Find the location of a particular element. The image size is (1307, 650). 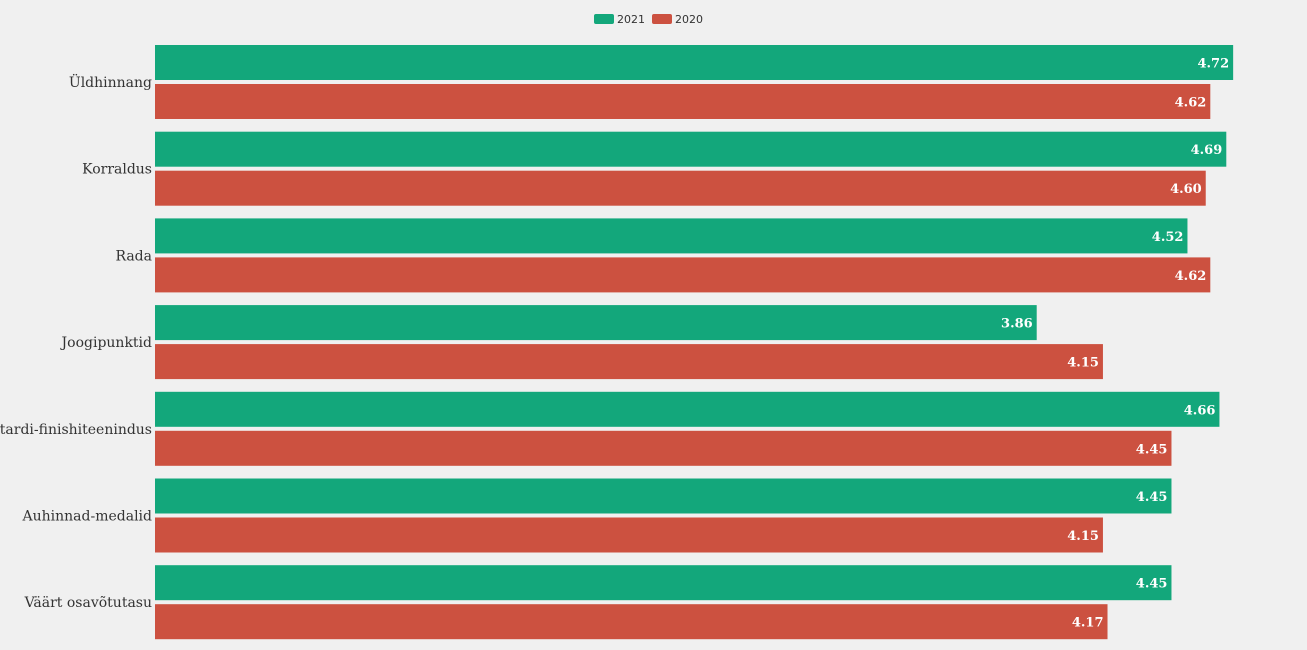

category-label: Auhinnad-medalid is located at coordinates (87, 517).